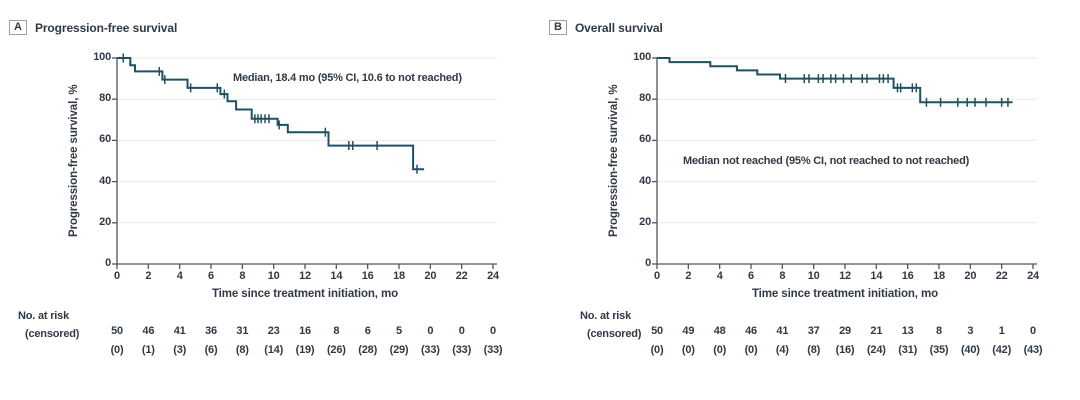 This screenshot has width=1080, height=400. I want to click on at-risk-count: 1, so click(1001, 331).